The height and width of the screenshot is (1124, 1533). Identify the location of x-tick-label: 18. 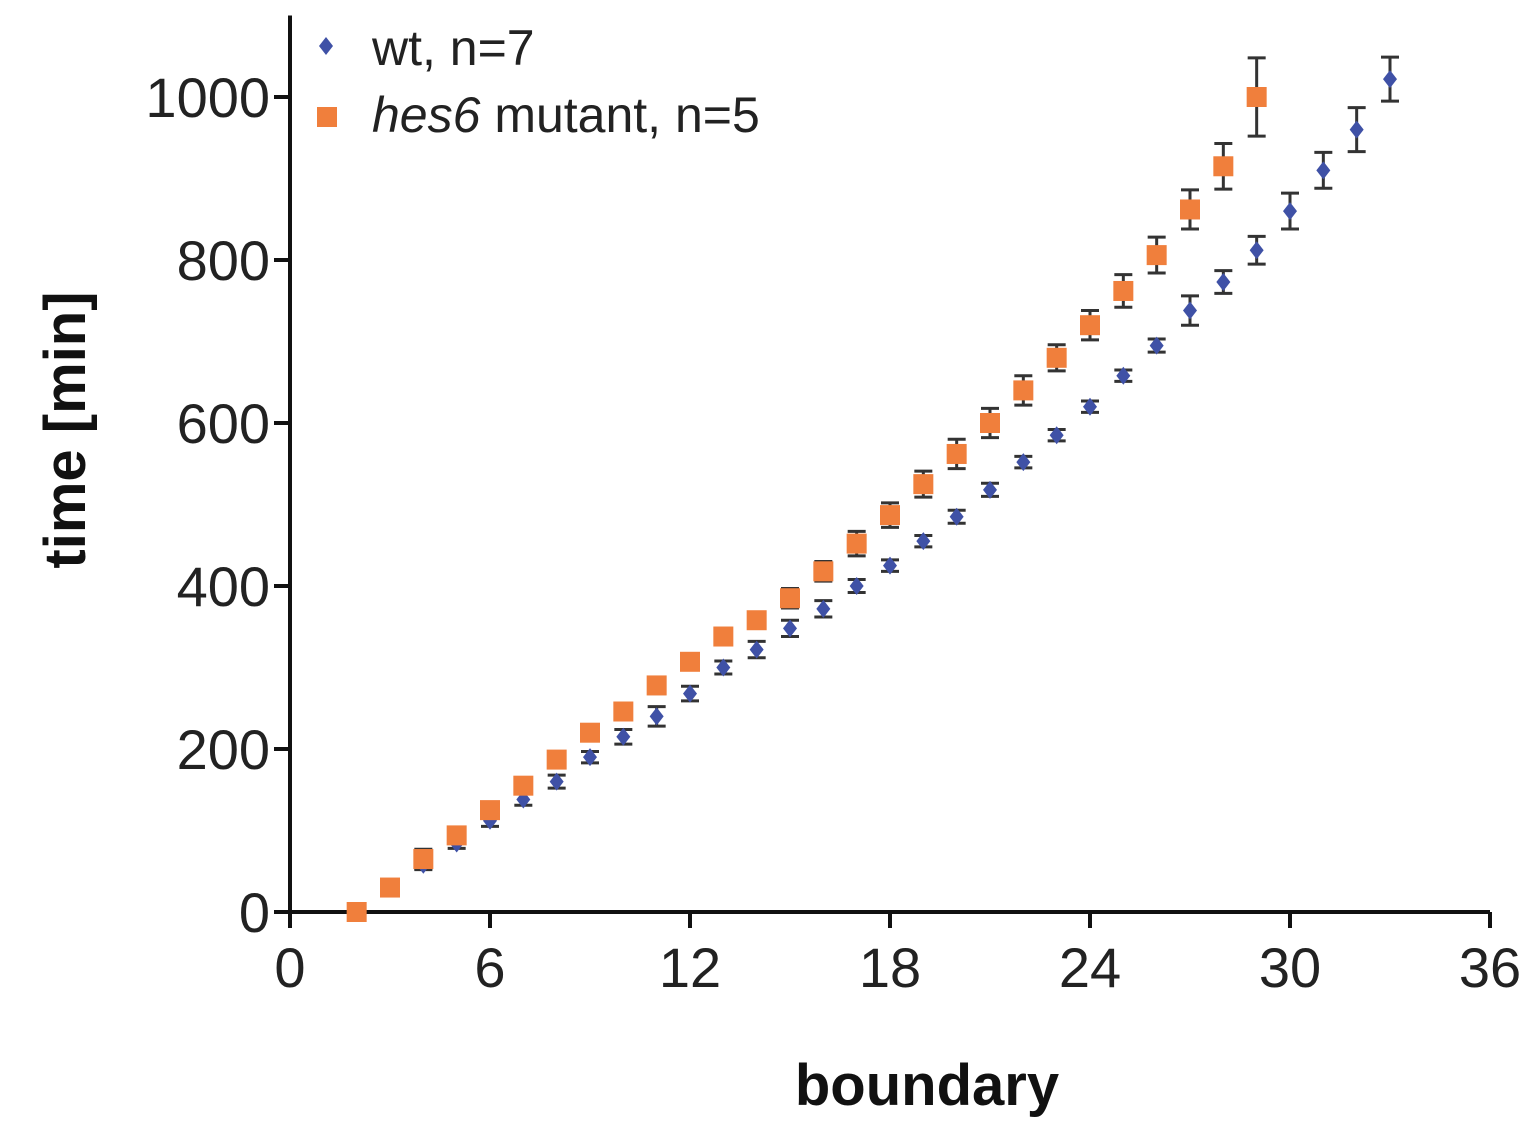
(890, 967).